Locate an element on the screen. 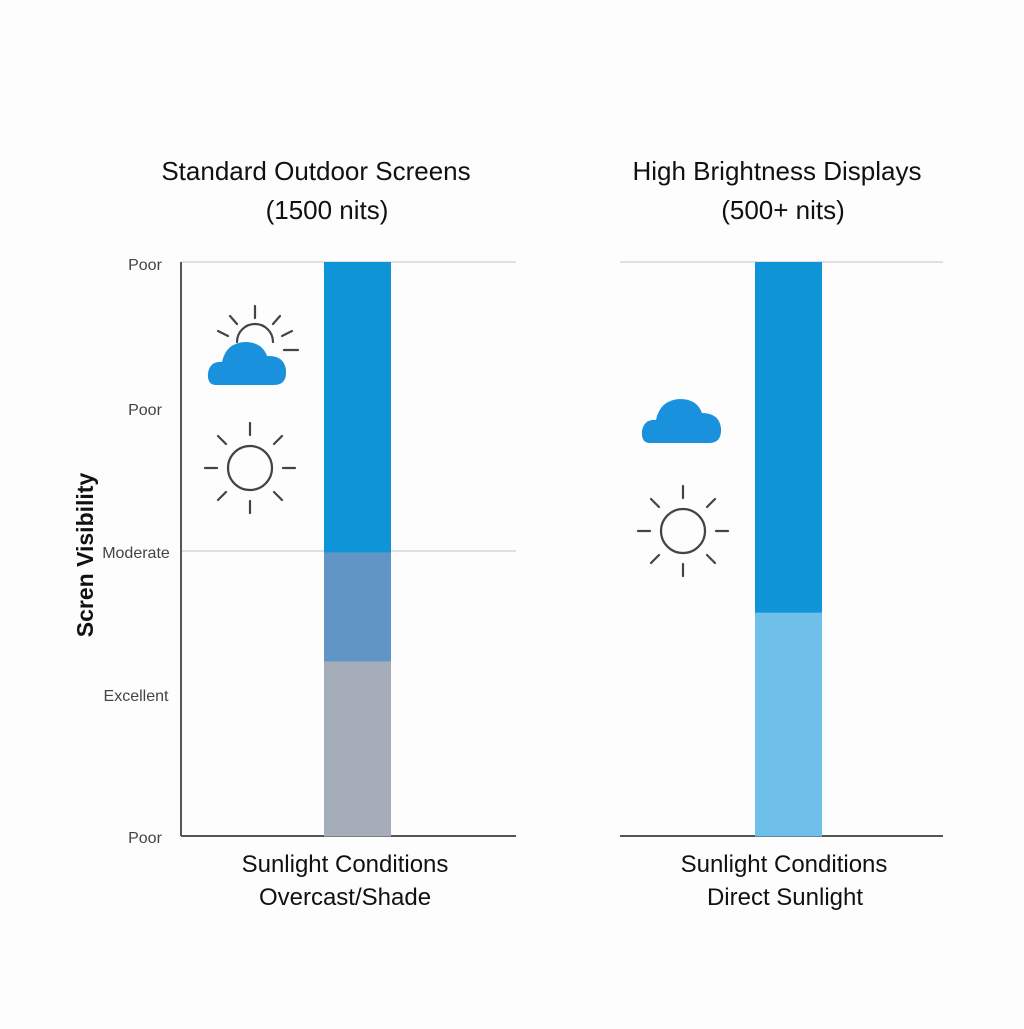  x-axis-sublabel: Overcast/Shade is located at coordinates (345, 897).